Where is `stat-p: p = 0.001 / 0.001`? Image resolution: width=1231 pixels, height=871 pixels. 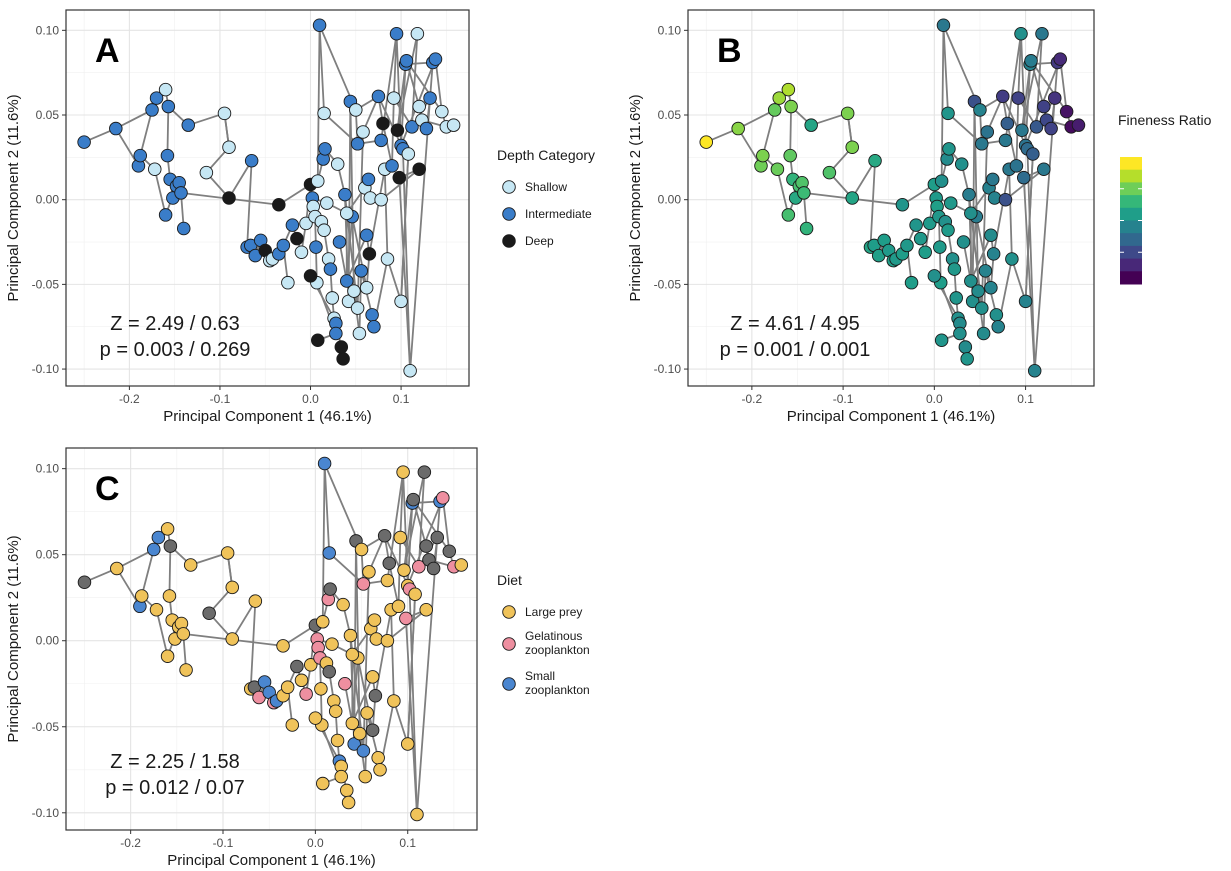 stat-p: p = 0.001 / 0.001 is located at coordinates (795, 350).